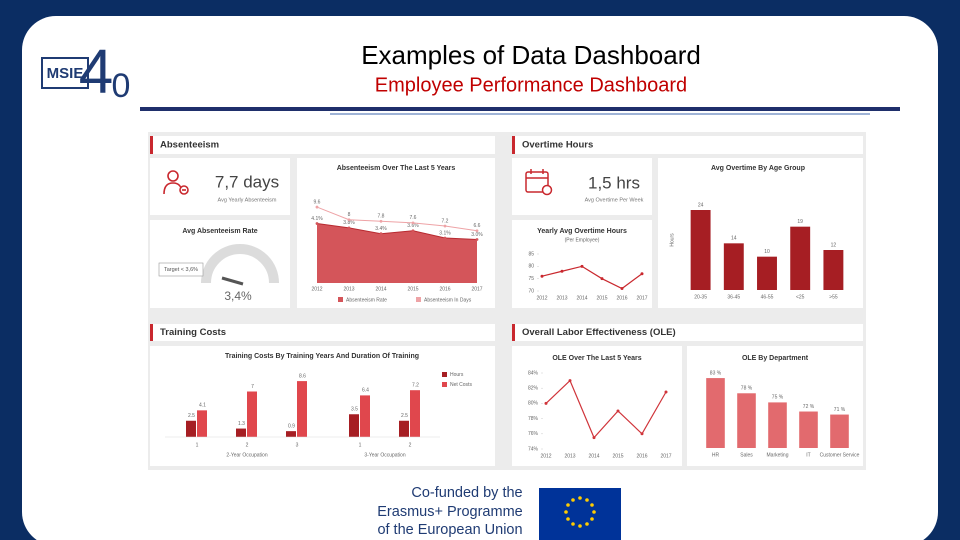 The width and height of the screenshot is (960, 540). What do you see at coordinates (232, 281) in the screenshot?
I see `gauge-needle` at bounding box center [232, 281].